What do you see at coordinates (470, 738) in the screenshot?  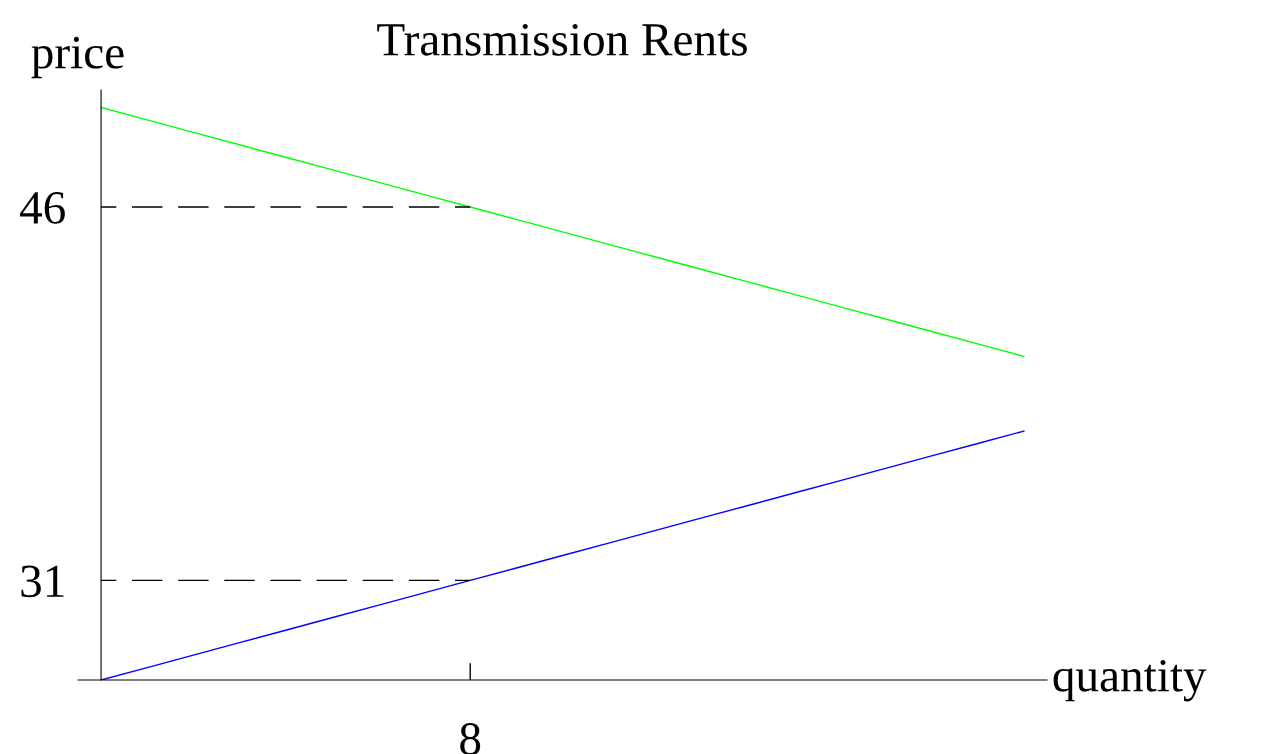 I see `x-tick-label: 8` at bounding box center [470, 738].